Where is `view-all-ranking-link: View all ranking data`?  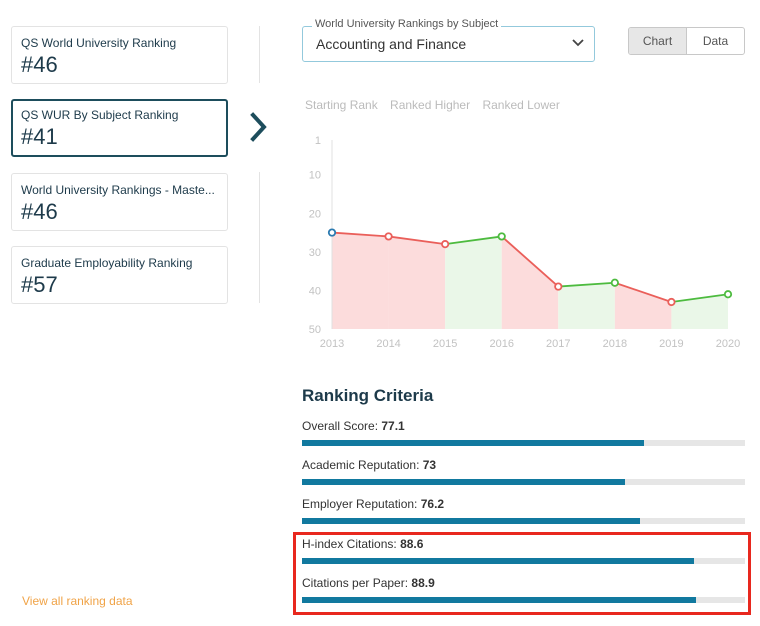
view-all-ranking-link: View all ranking data is located at coordinates (77, 601).